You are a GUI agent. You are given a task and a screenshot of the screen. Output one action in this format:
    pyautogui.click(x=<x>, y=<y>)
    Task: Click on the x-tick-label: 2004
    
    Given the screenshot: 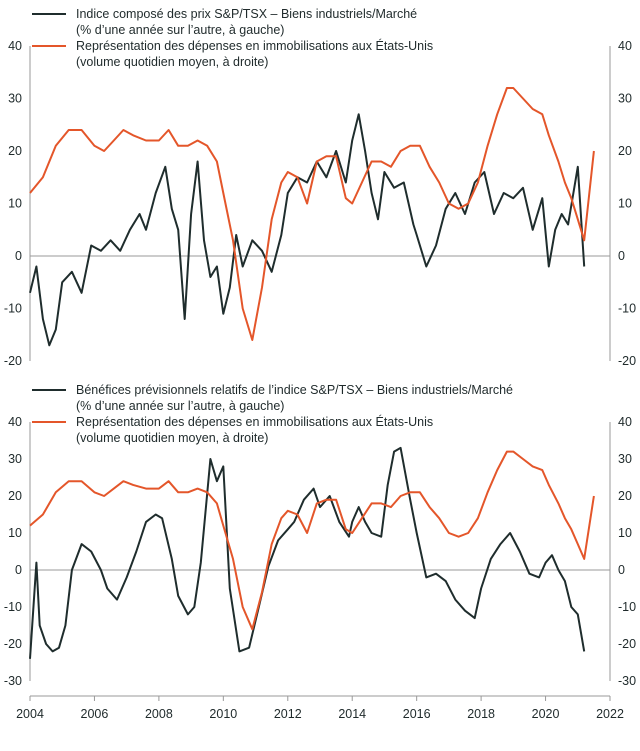 What is the action you would take?
    pyautogui.click(x=30, y=714)
    